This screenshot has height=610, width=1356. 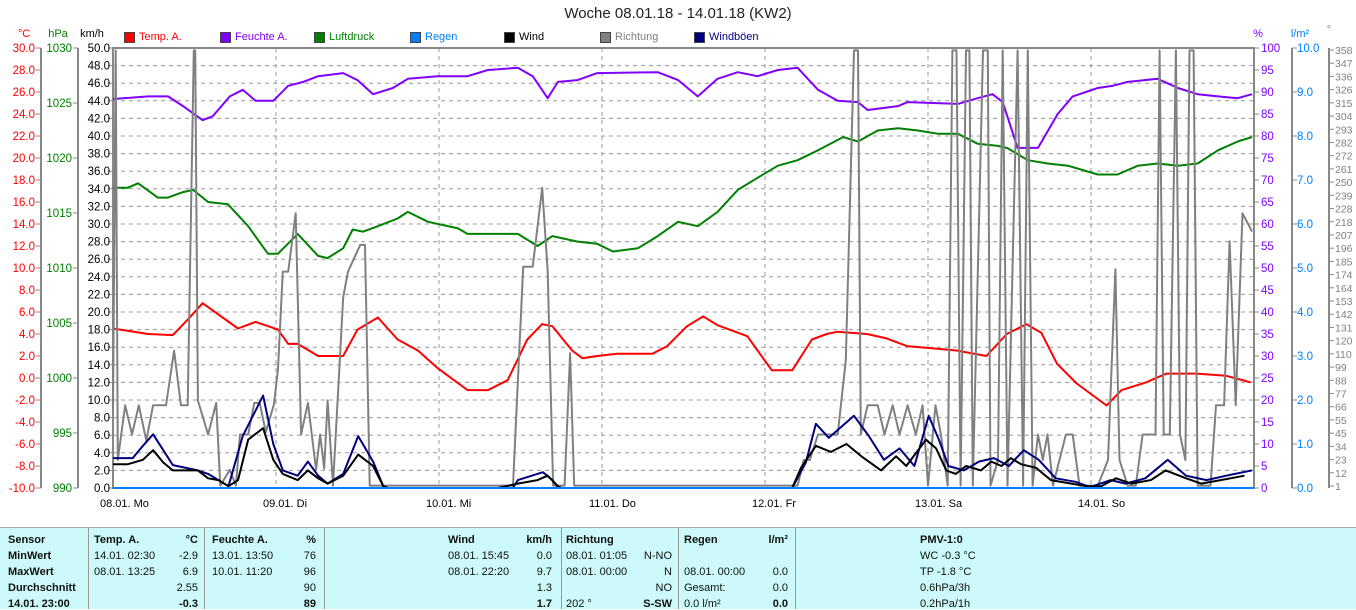 What do you see at coordinates (62, 434) in the screenshot?
I see `hpa-tick-label: 995` at bounding box center [62, 434].